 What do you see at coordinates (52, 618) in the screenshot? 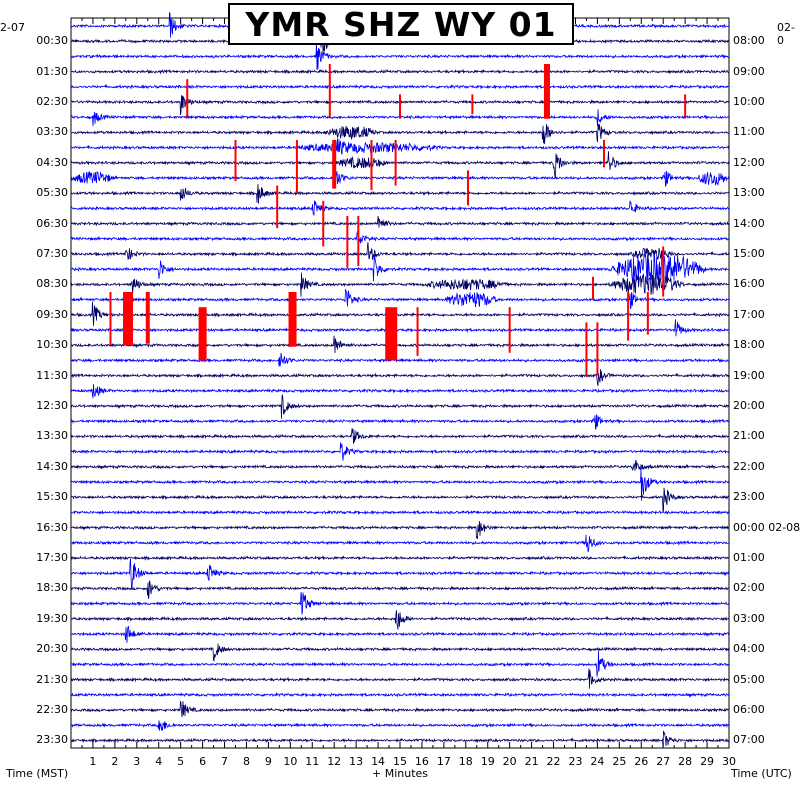
I see `left-time-label: 19:30` at bounding box center [52, 618].